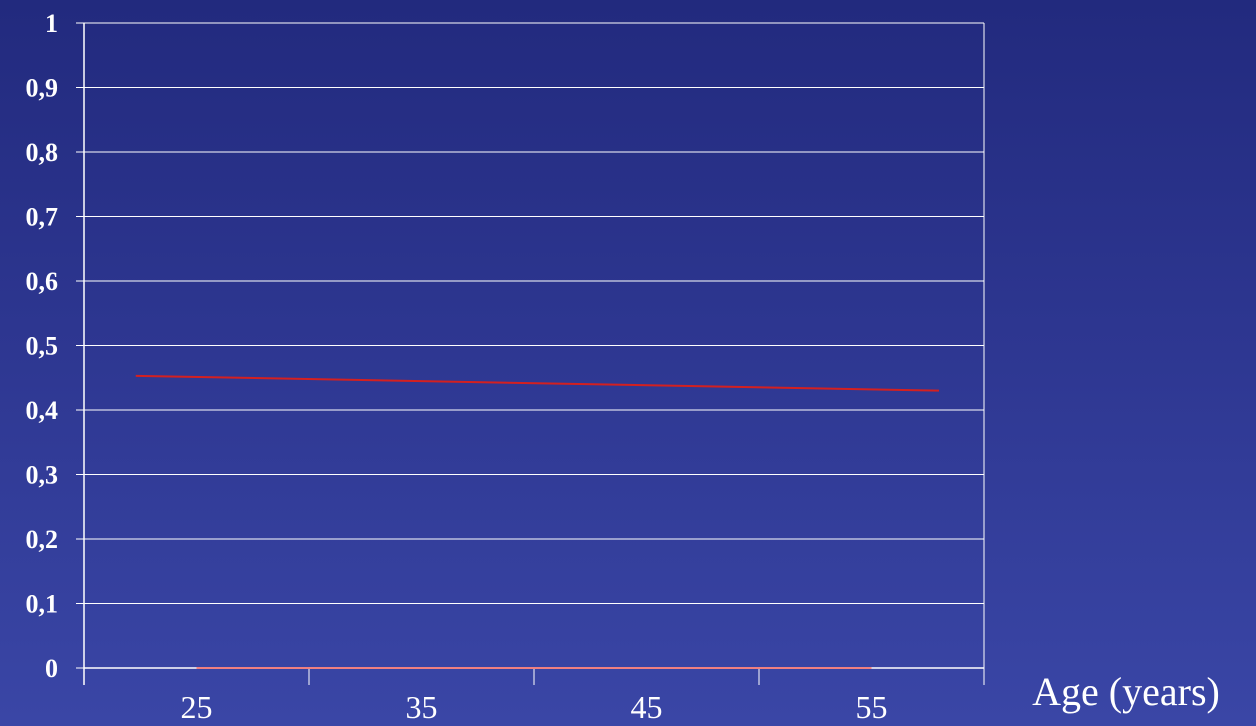 The width and height of the screenshot is (1256, 726). I want to click on x-tick-labels: 25 35 45 55, so click(534, 707).